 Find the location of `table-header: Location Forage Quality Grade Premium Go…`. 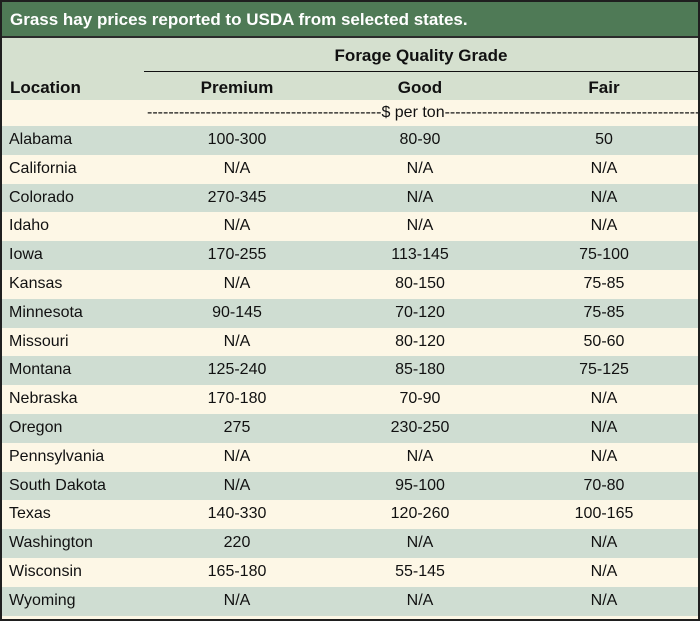

table-header: Location Forage Quality Grade Premium Go… is located at coordinates (350, 69).